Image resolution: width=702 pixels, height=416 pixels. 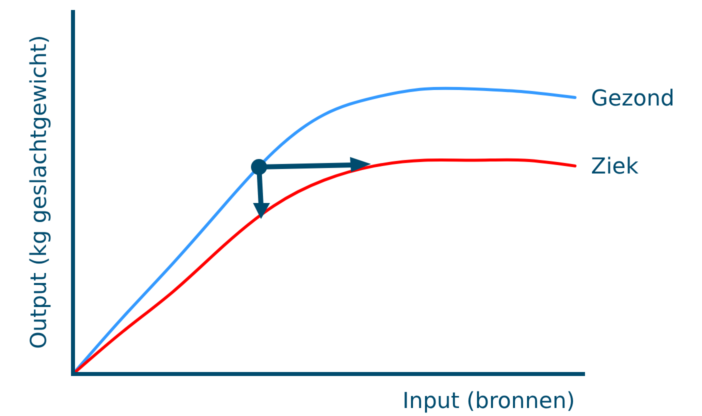 I want to click on series-label: Gezond, so click(x=632, y=99).